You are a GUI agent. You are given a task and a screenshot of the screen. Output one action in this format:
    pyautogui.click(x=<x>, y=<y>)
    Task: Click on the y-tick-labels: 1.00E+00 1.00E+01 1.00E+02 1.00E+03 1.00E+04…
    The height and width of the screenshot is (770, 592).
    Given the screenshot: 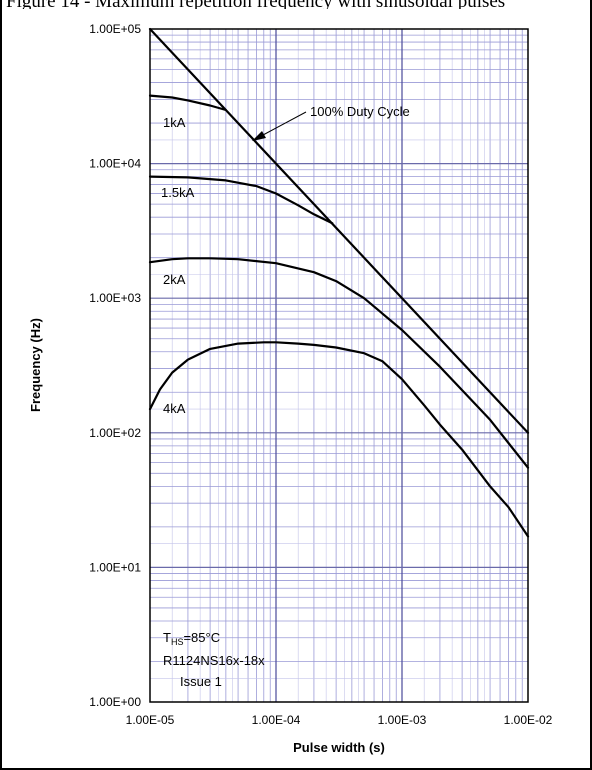 What is the action you would take?
    pyautogui.click(x=115, y=365)
    